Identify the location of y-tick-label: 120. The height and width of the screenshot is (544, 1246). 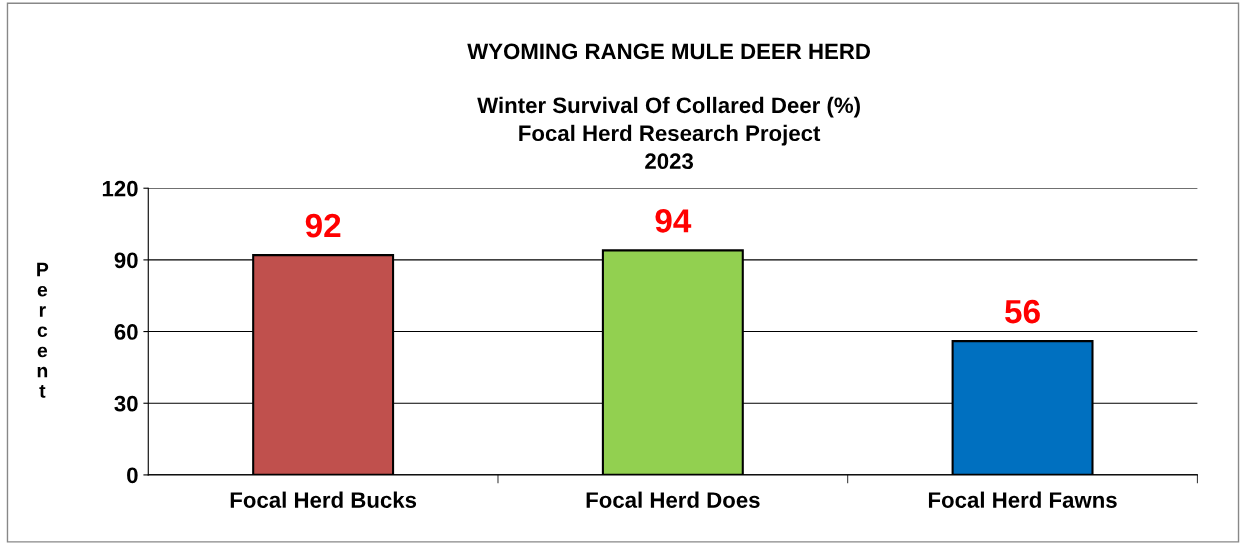
(120, 188).